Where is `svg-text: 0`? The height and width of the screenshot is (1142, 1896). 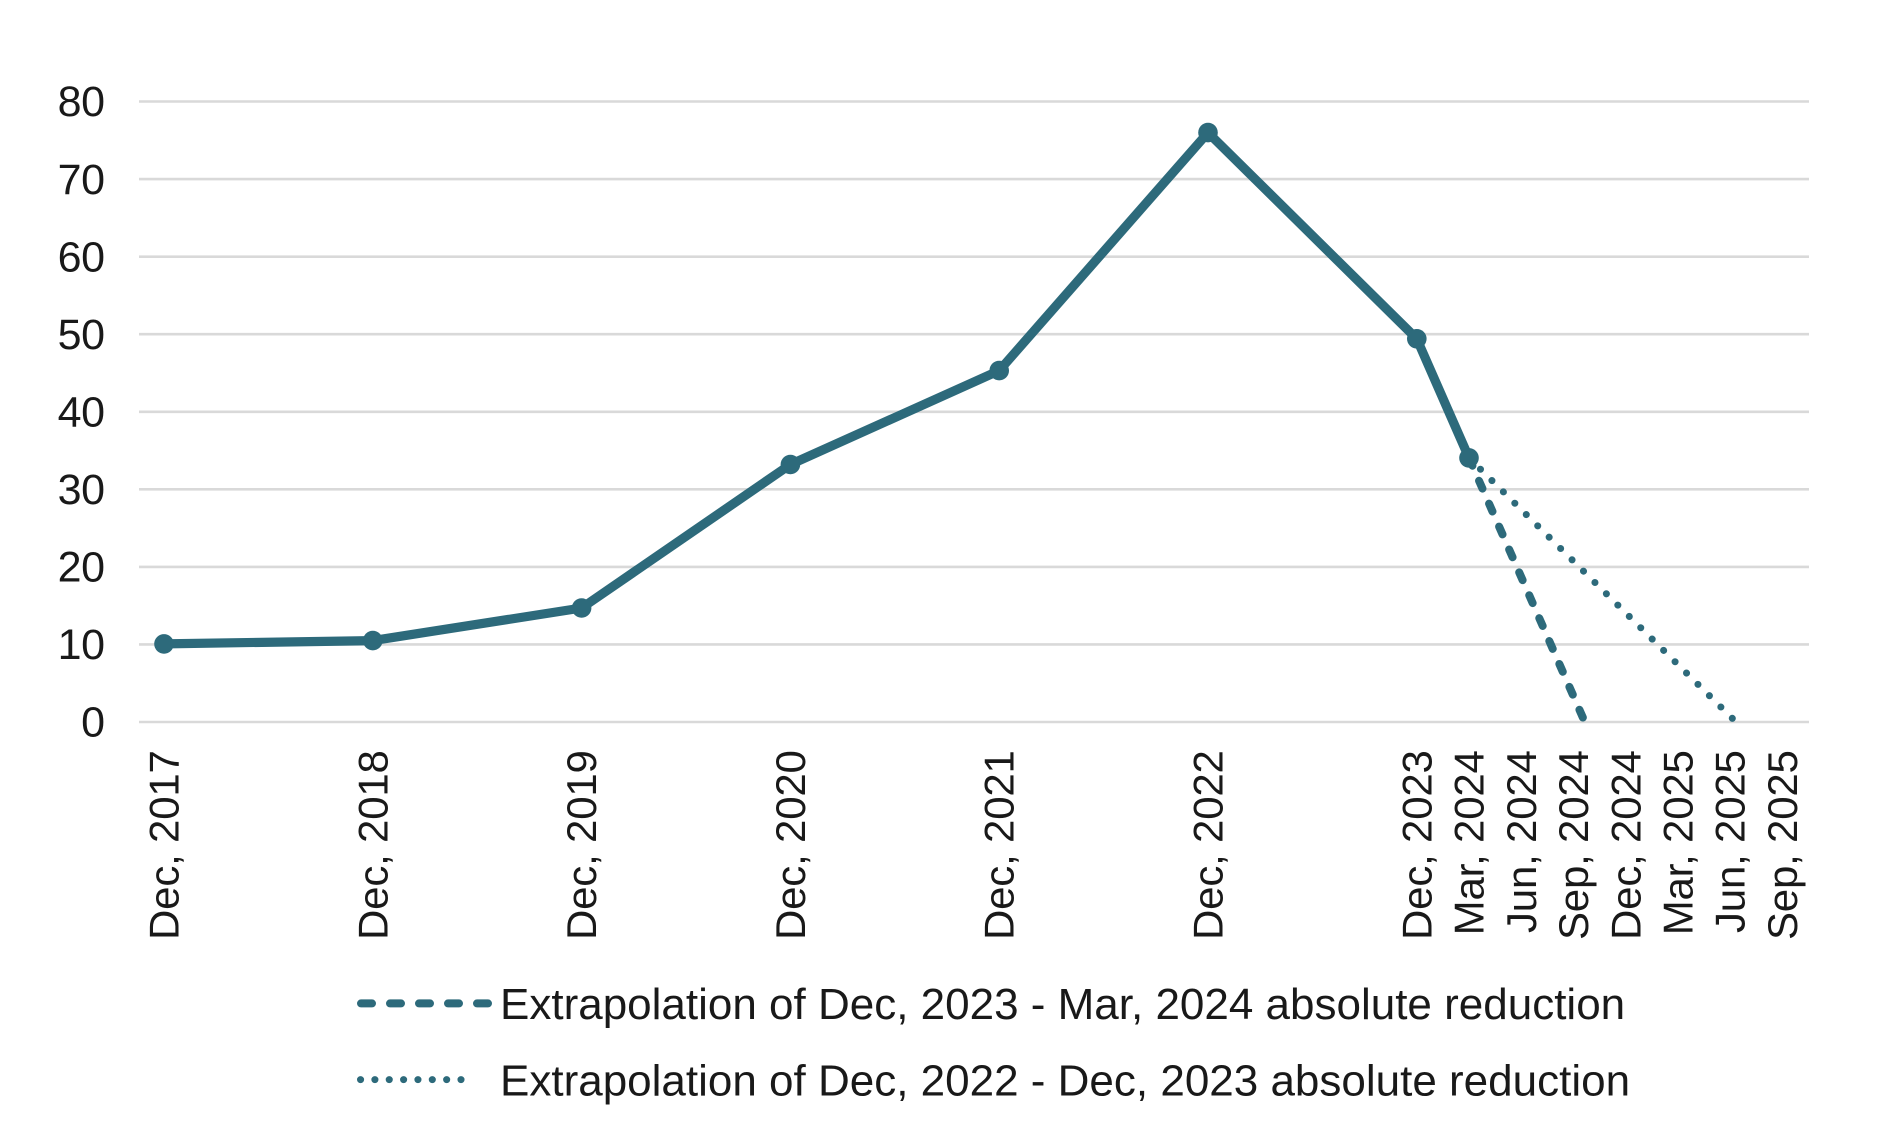
svg-text: 0 is located at coordinates (92, 723).